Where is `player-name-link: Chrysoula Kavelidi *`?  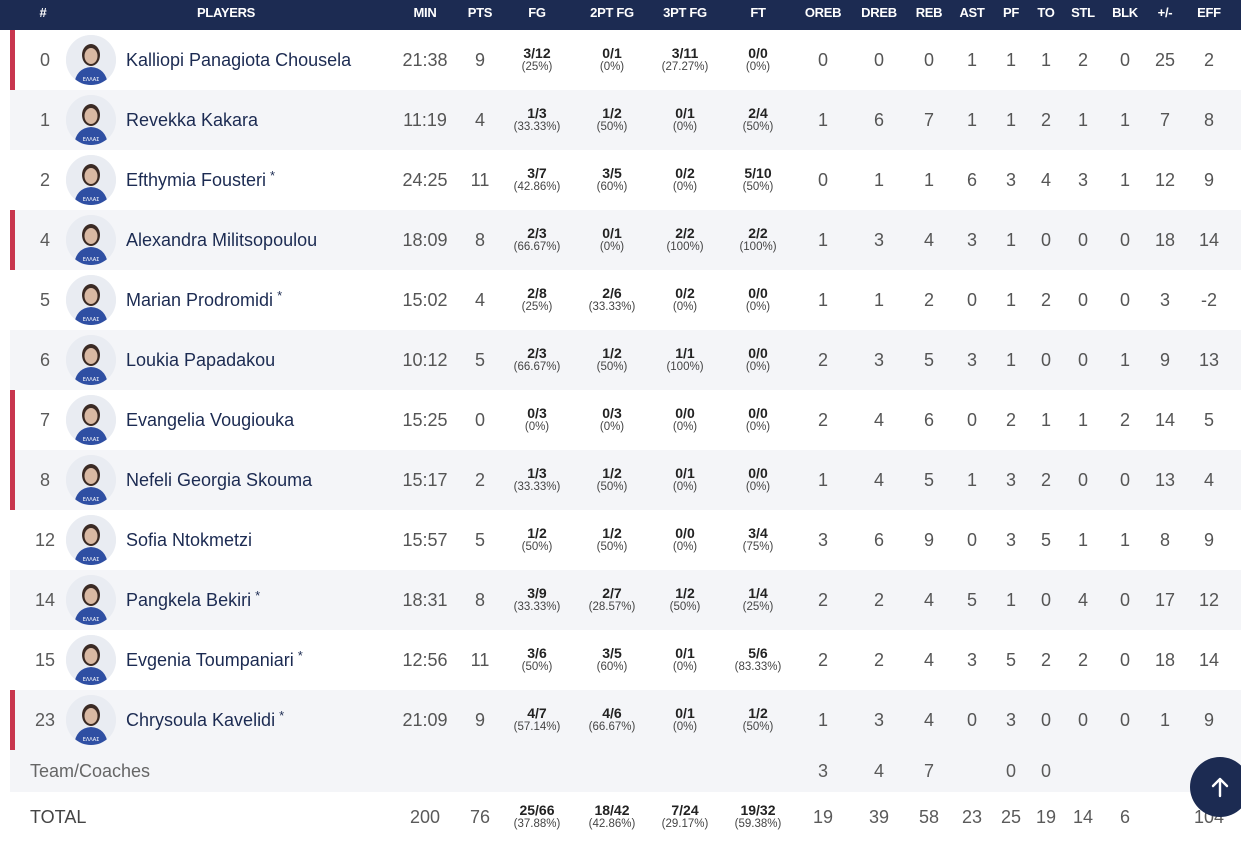
player-name-link: Chrysoula Kavelidi * is located at coordinates (205, 720).